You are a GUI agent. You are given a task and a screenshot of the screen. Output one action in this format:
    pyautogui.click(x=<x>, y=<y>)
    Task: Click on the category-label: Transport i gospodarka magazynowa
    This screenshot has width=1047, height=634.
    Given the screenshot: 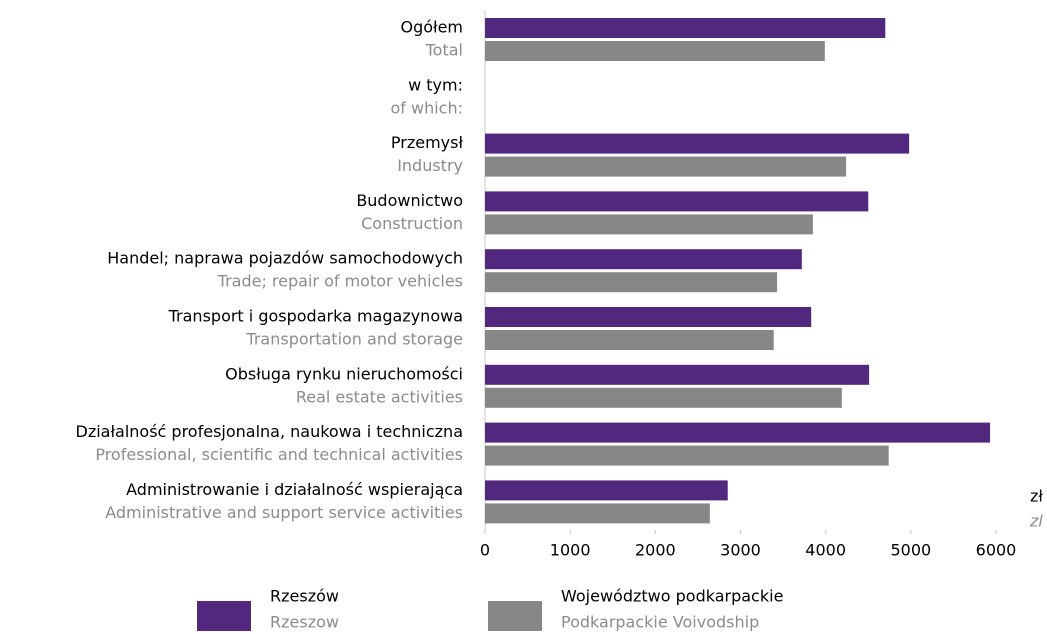 What is the action you would take?
    pyautogui.click(x=315, y=316)
    